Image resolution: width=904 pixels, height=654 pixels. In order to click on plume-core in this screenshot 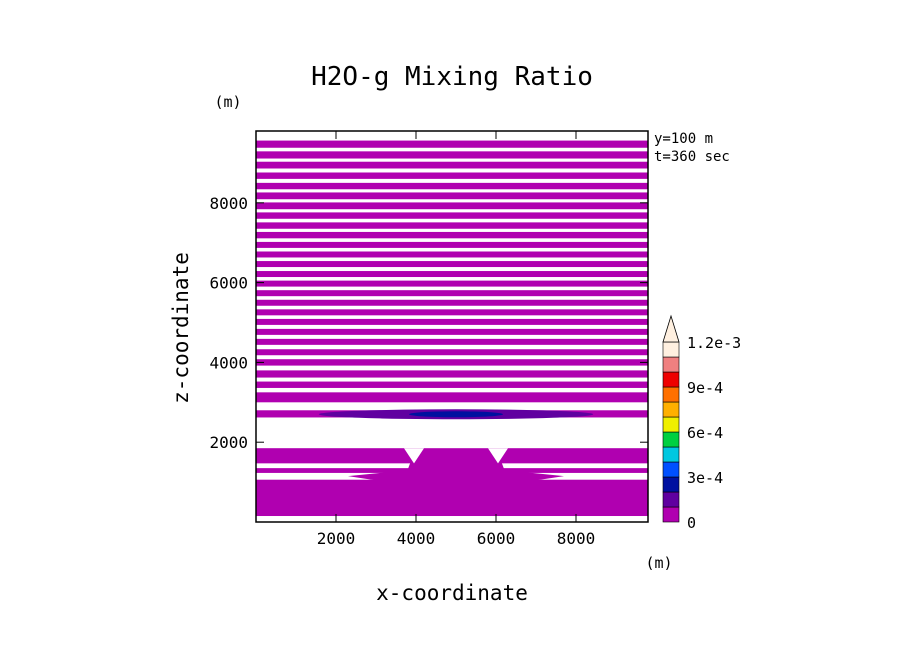, I will do `click(456, 486)`.